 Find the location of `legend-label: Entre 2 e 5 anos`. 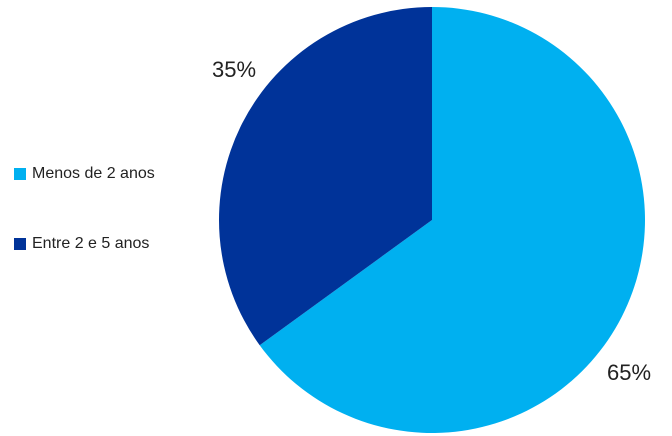

legend-label: Entre 2 e 5 anos is located at coordinates (91, 243).